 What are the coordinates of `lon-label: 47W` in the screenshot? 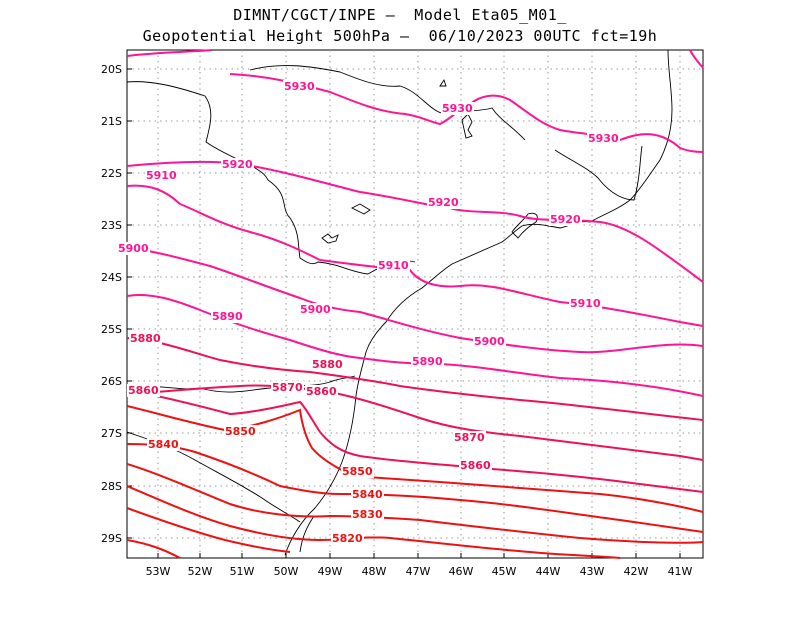 It's located at (418, 571).